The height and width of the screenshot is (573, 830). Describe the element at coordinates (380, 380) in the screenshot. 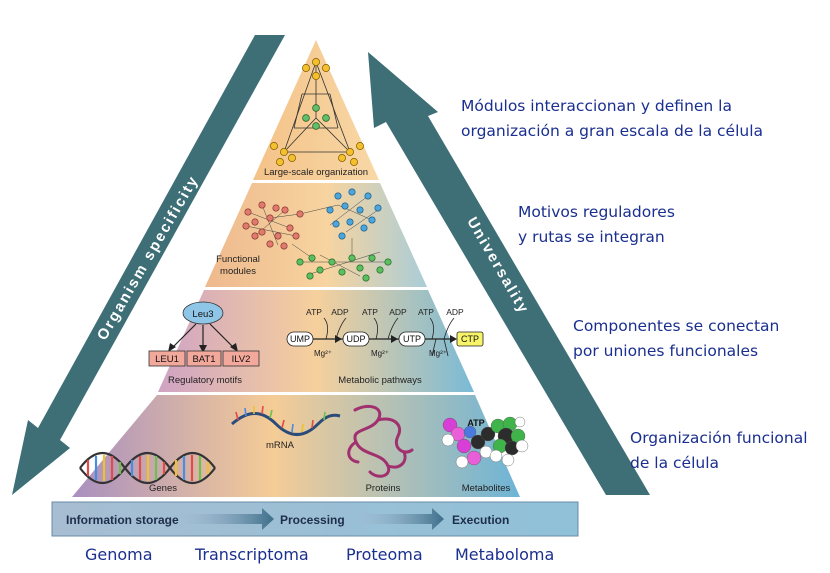

I see `metabolic-pathways-label: Metabolic pathways` at that location.